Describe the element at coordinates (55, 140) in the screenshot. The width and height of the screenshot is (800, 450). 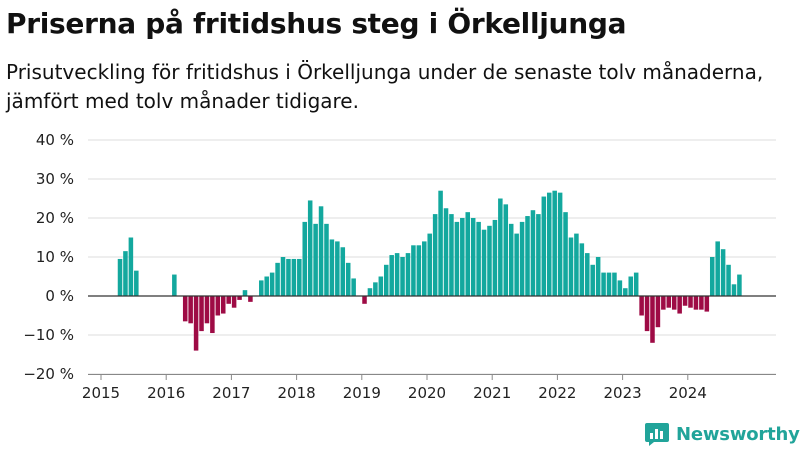
I see `y-tick-label: 40 %` at that location.